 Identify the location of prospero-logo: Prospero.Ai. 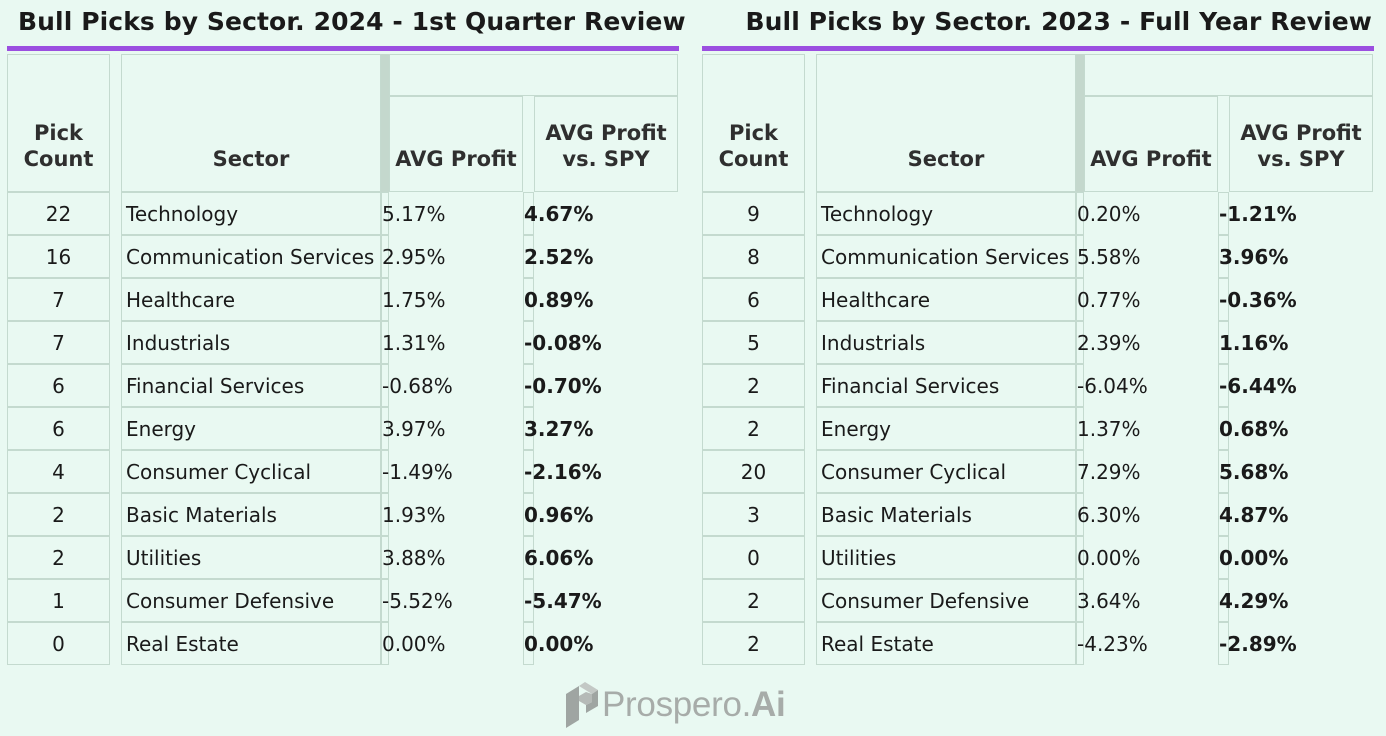
(676, 705).